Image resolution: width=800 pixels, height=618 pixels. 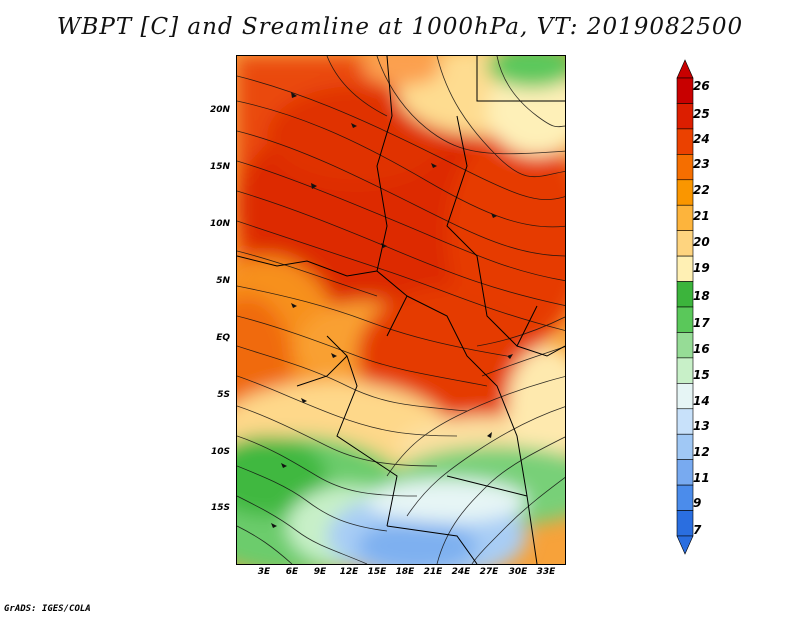 What do you see at coordinates (461, 572) in the screenshot?
I see `lon-label-24e: 24E` at bounding box center [461, 572].